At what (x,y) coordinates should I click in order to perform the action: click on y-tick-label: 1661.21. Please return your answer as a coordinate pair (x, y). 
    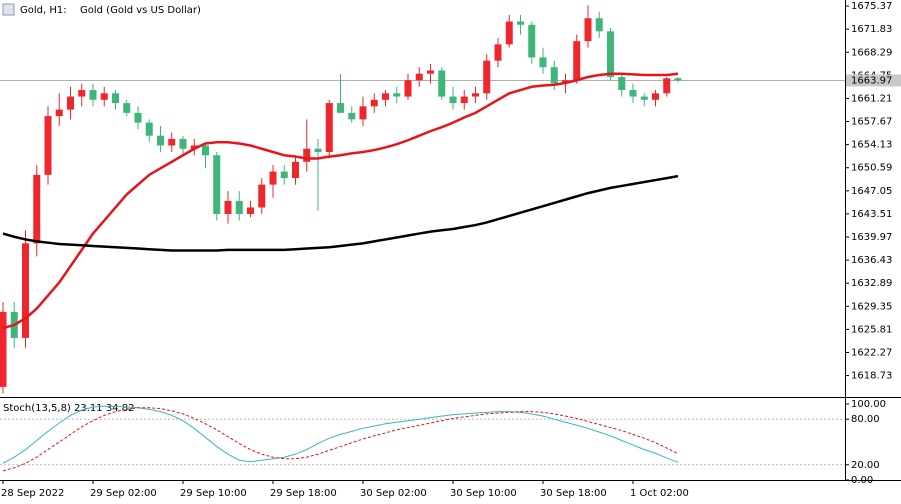
    Looking at the image, I should click on (871, 98).